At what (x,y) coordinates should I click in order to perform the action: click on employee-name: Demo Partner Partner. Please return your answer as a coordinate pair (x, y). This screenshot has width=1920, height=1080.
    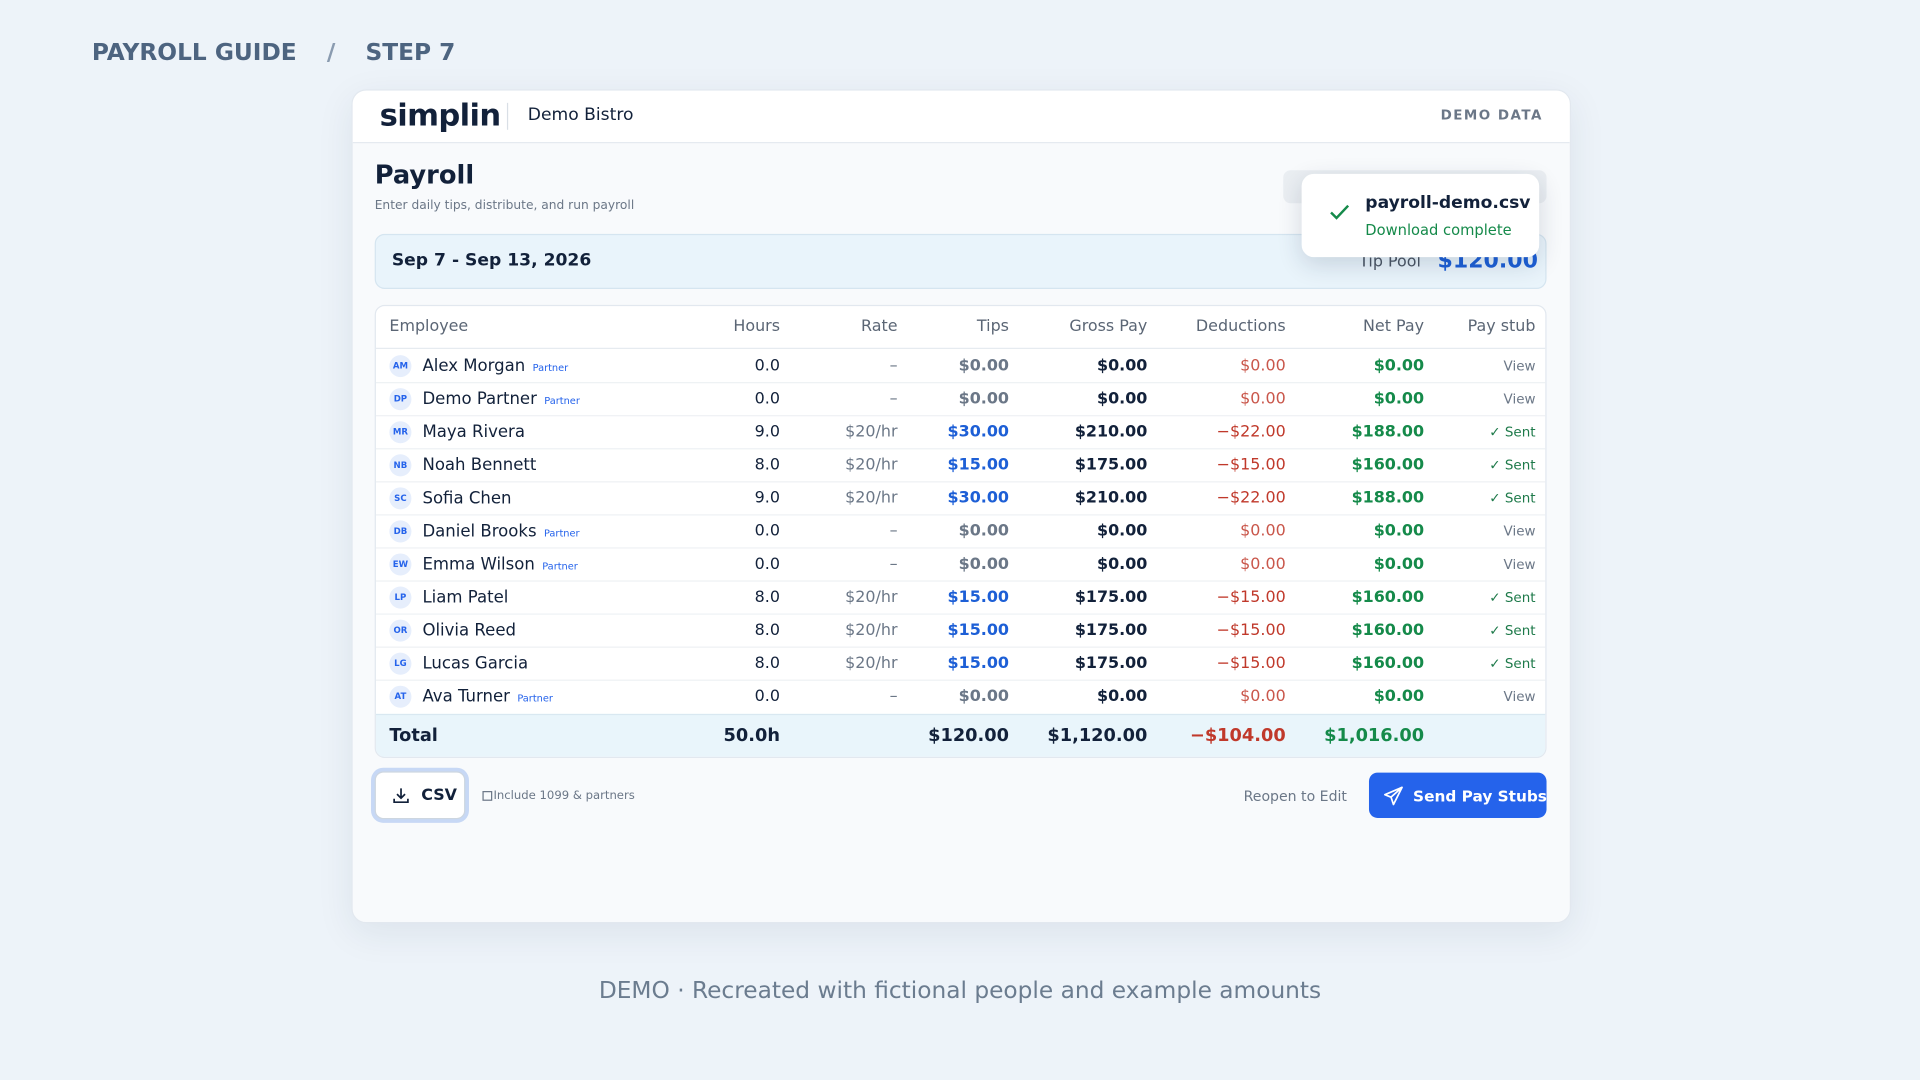
    Looking at the image, I should click on (501, 399).